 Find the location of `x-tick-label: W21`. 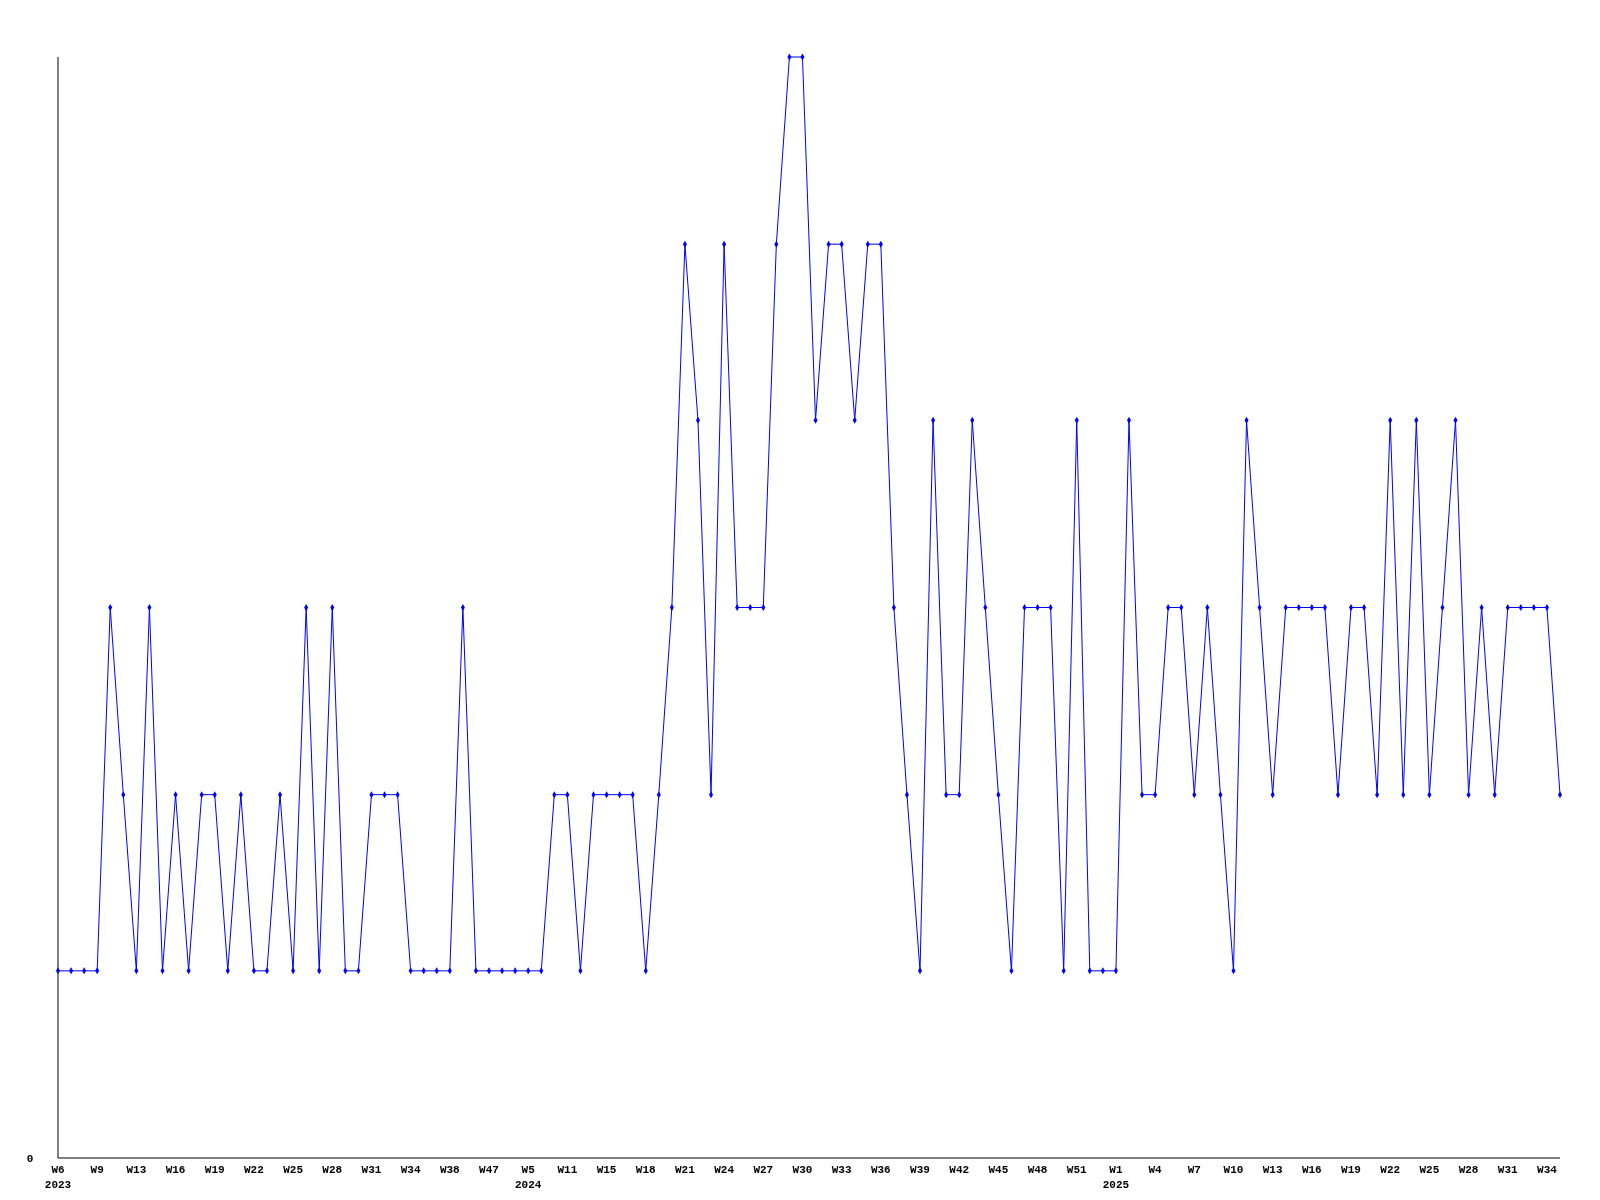

x-tick-label: W21 is located at coordinates (685, 1170).